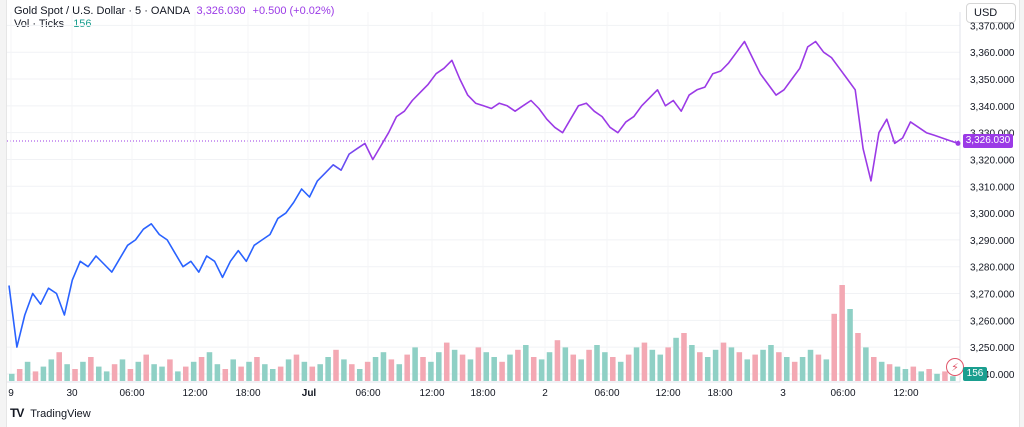 The width and height of the screenshot is (1024, 427). What do you see at coordinates (992, 187) in the screenshot?
I see `y-tick-label: 3,310.000` at bounding box center [992, 187].